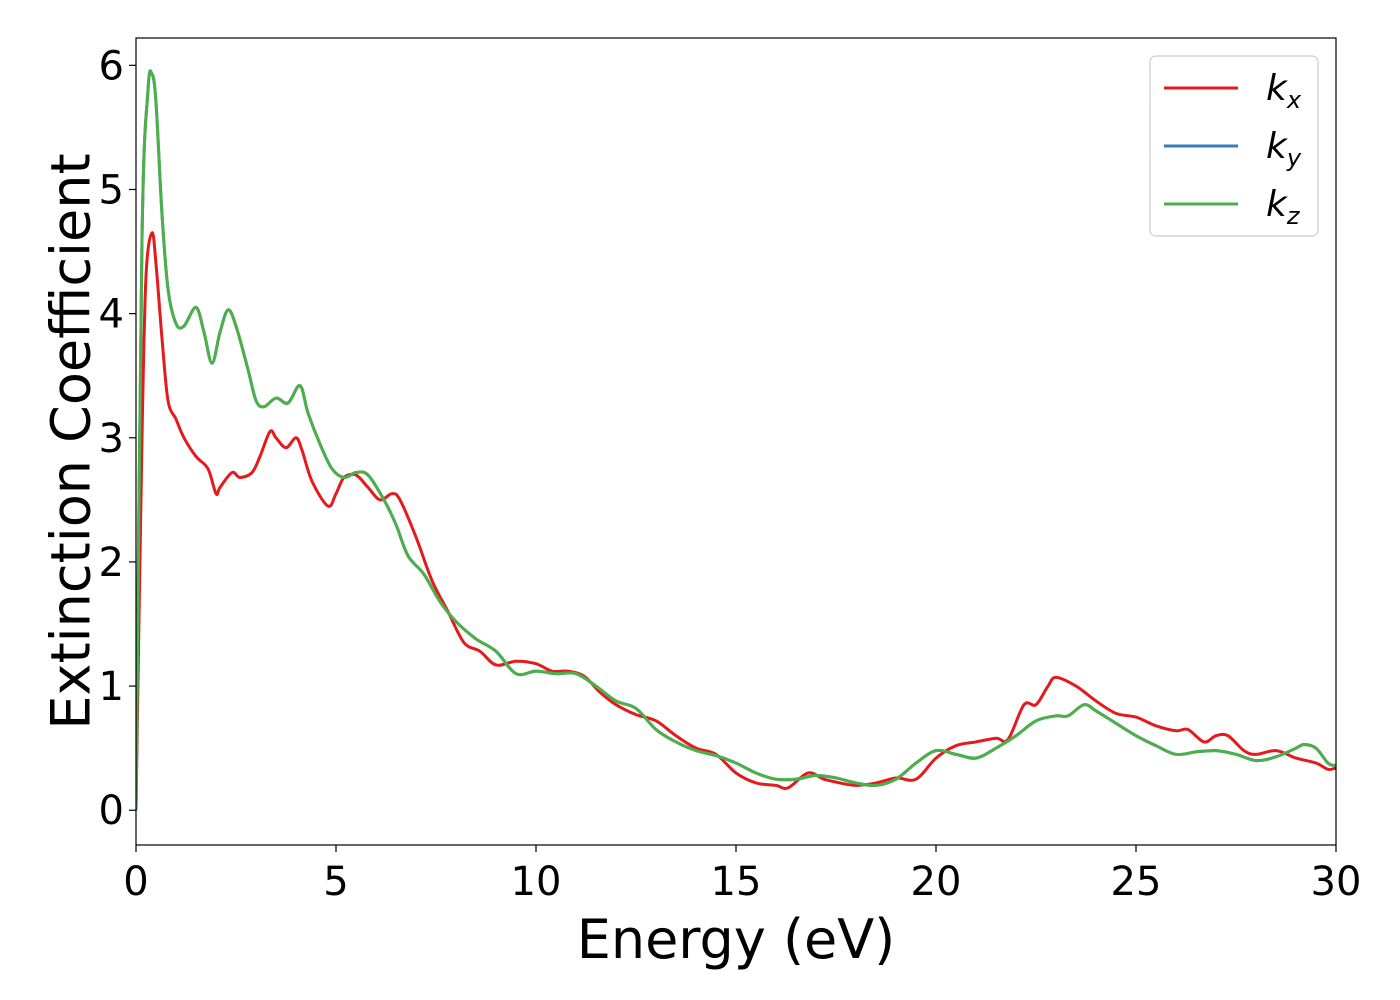 The image size is (1400, 1000). I want to click on legend-label-kz: kz, so click(1283, 207).